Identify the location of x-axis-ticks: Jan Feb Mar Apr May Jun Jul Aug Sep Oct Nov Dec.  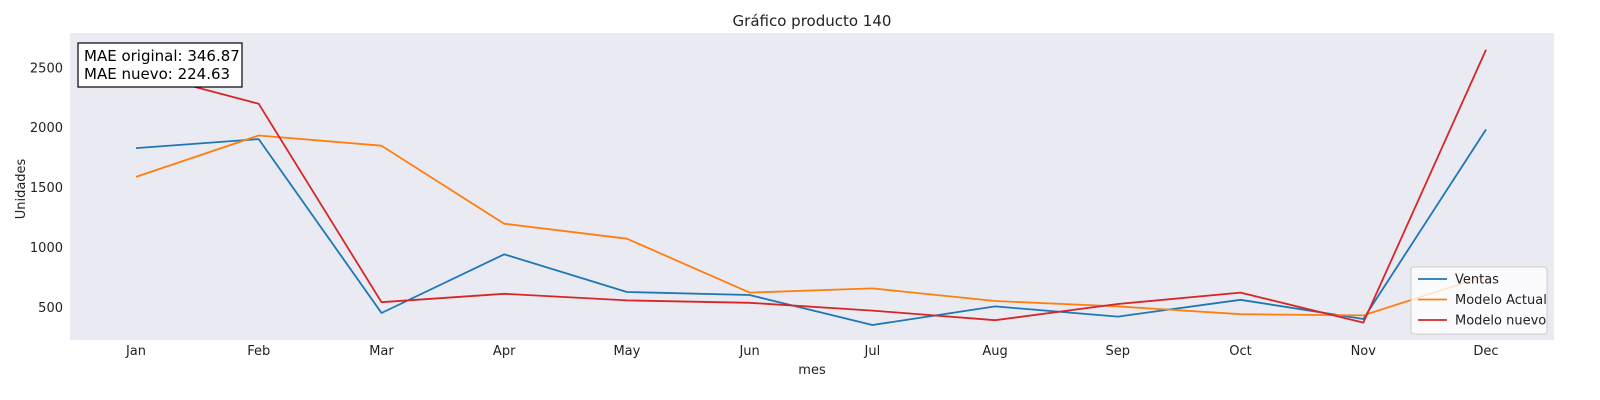
(812, 351).